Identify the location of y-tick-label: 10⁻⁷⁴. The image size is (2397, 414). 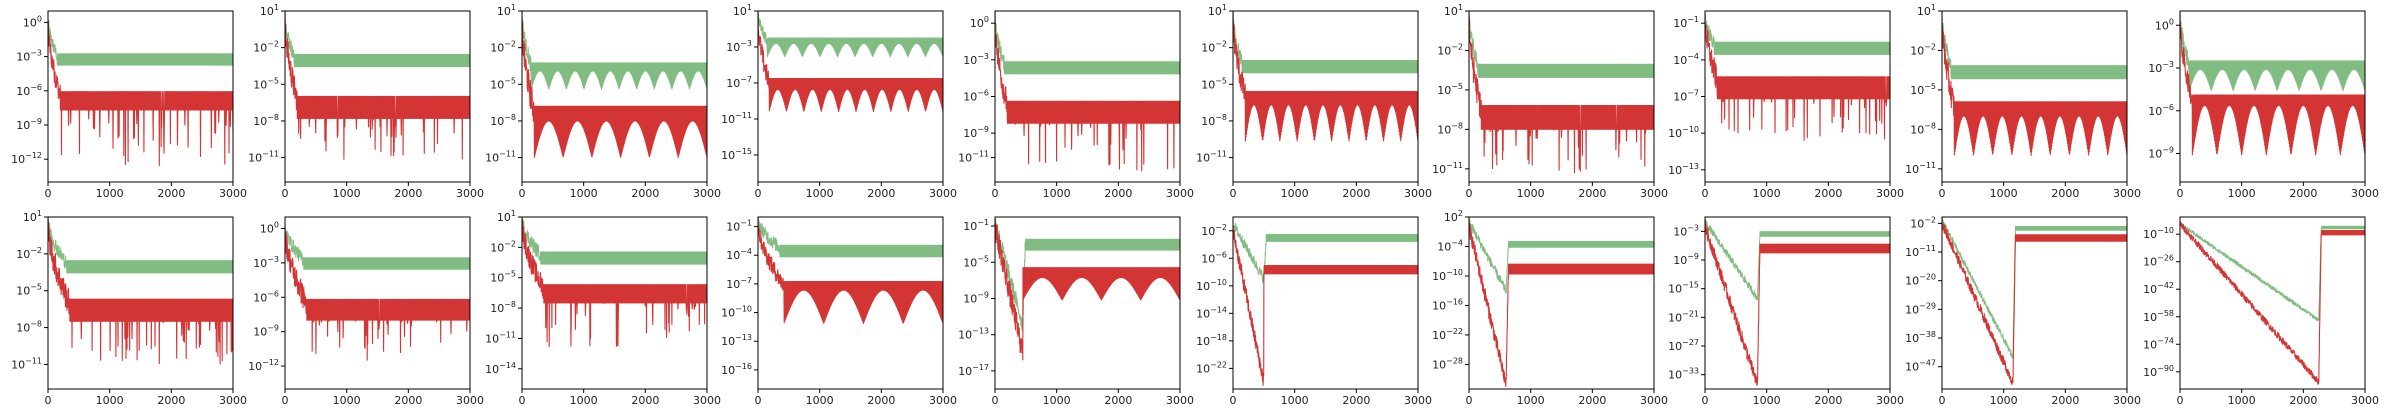
(2158, 343).